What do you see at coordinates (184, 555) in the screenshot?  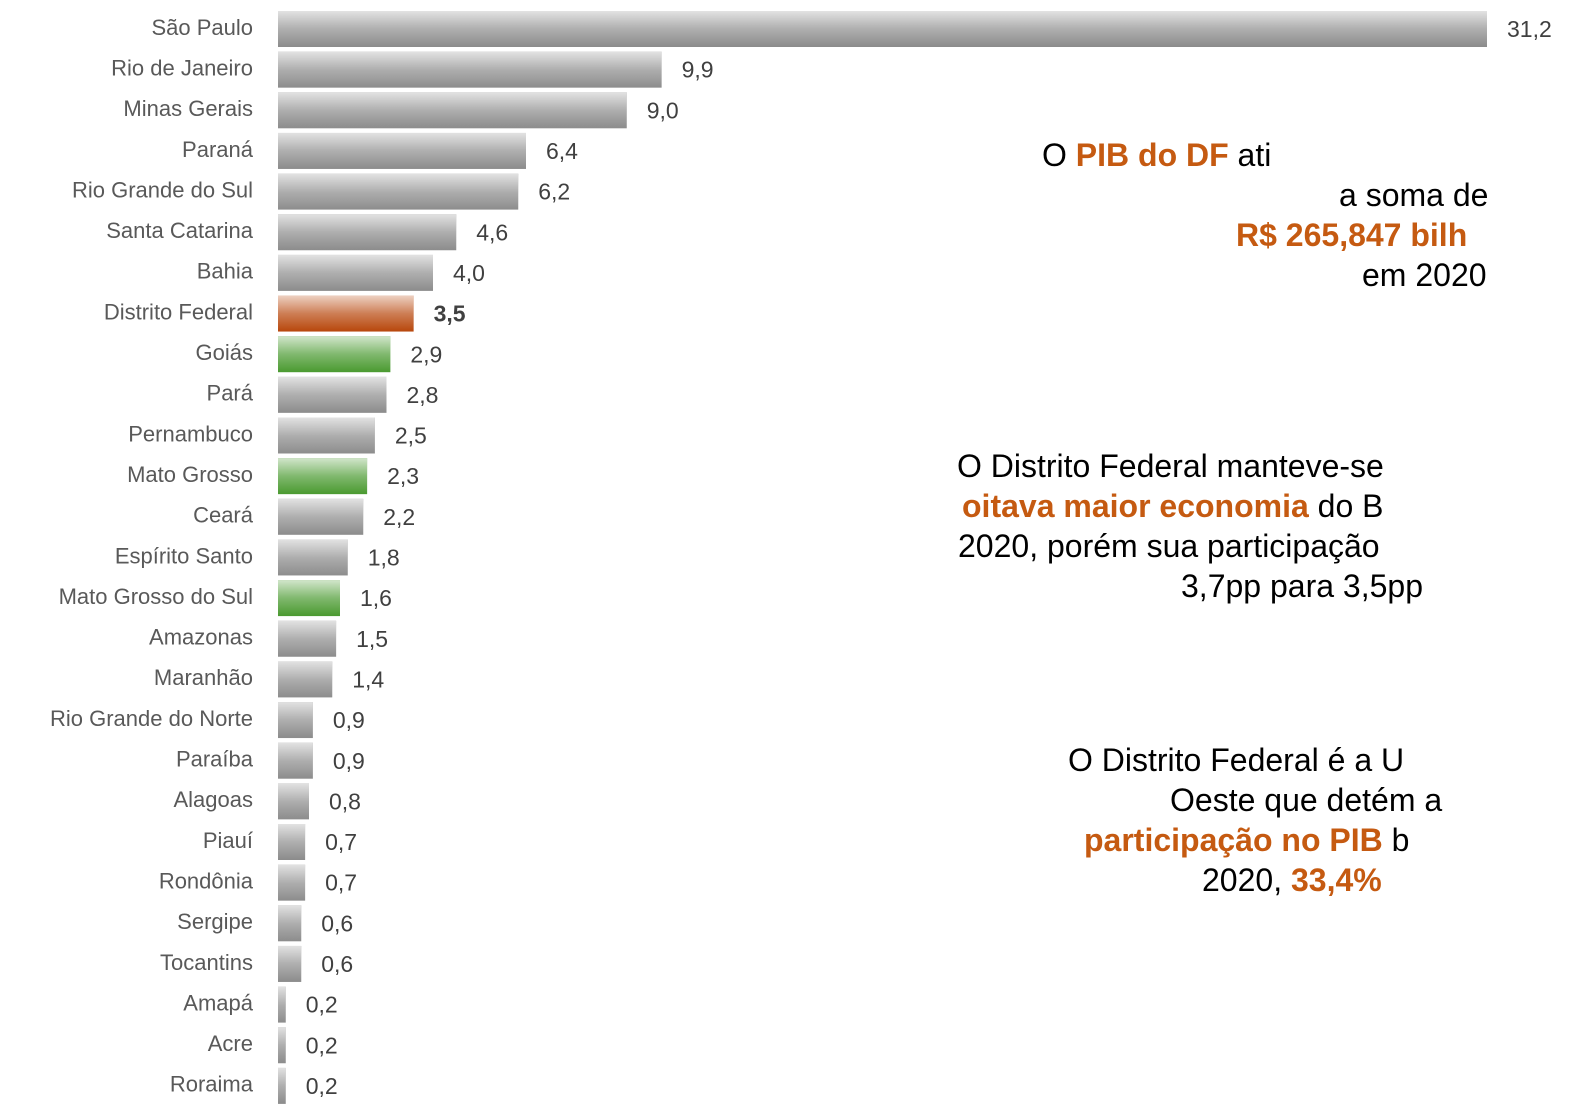 I see `category-label: Espírito Santo` at bounding box center [184, 555].